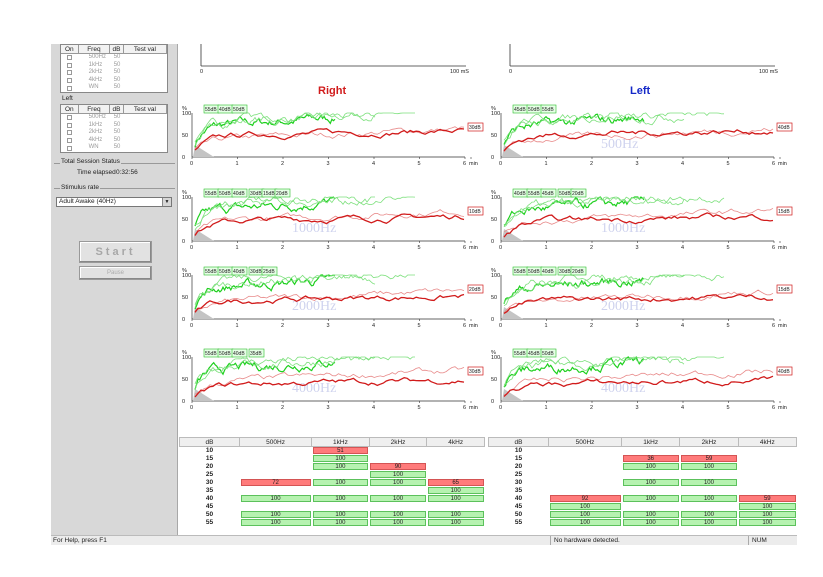 The width and height of the screenshot is (823, 577). Describe the element at coordinates (115, 273) in the screenshot. I see `pause-button: Pause` at that location.